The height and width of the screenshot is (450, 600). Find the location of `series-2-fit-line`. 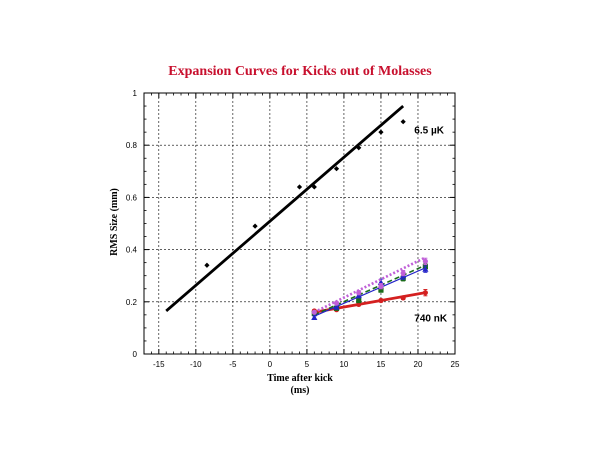

series-2-fit-line is located at coordinates (369, 290).